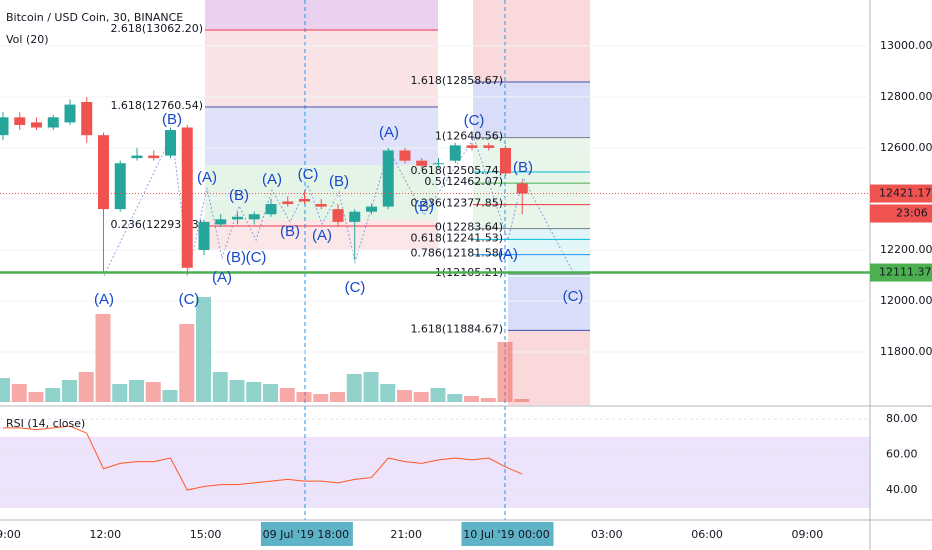  Describe the element at coordinates (456, 170) in the screenshot. I see `fib-label: 0.618(12505.74)` at that location.